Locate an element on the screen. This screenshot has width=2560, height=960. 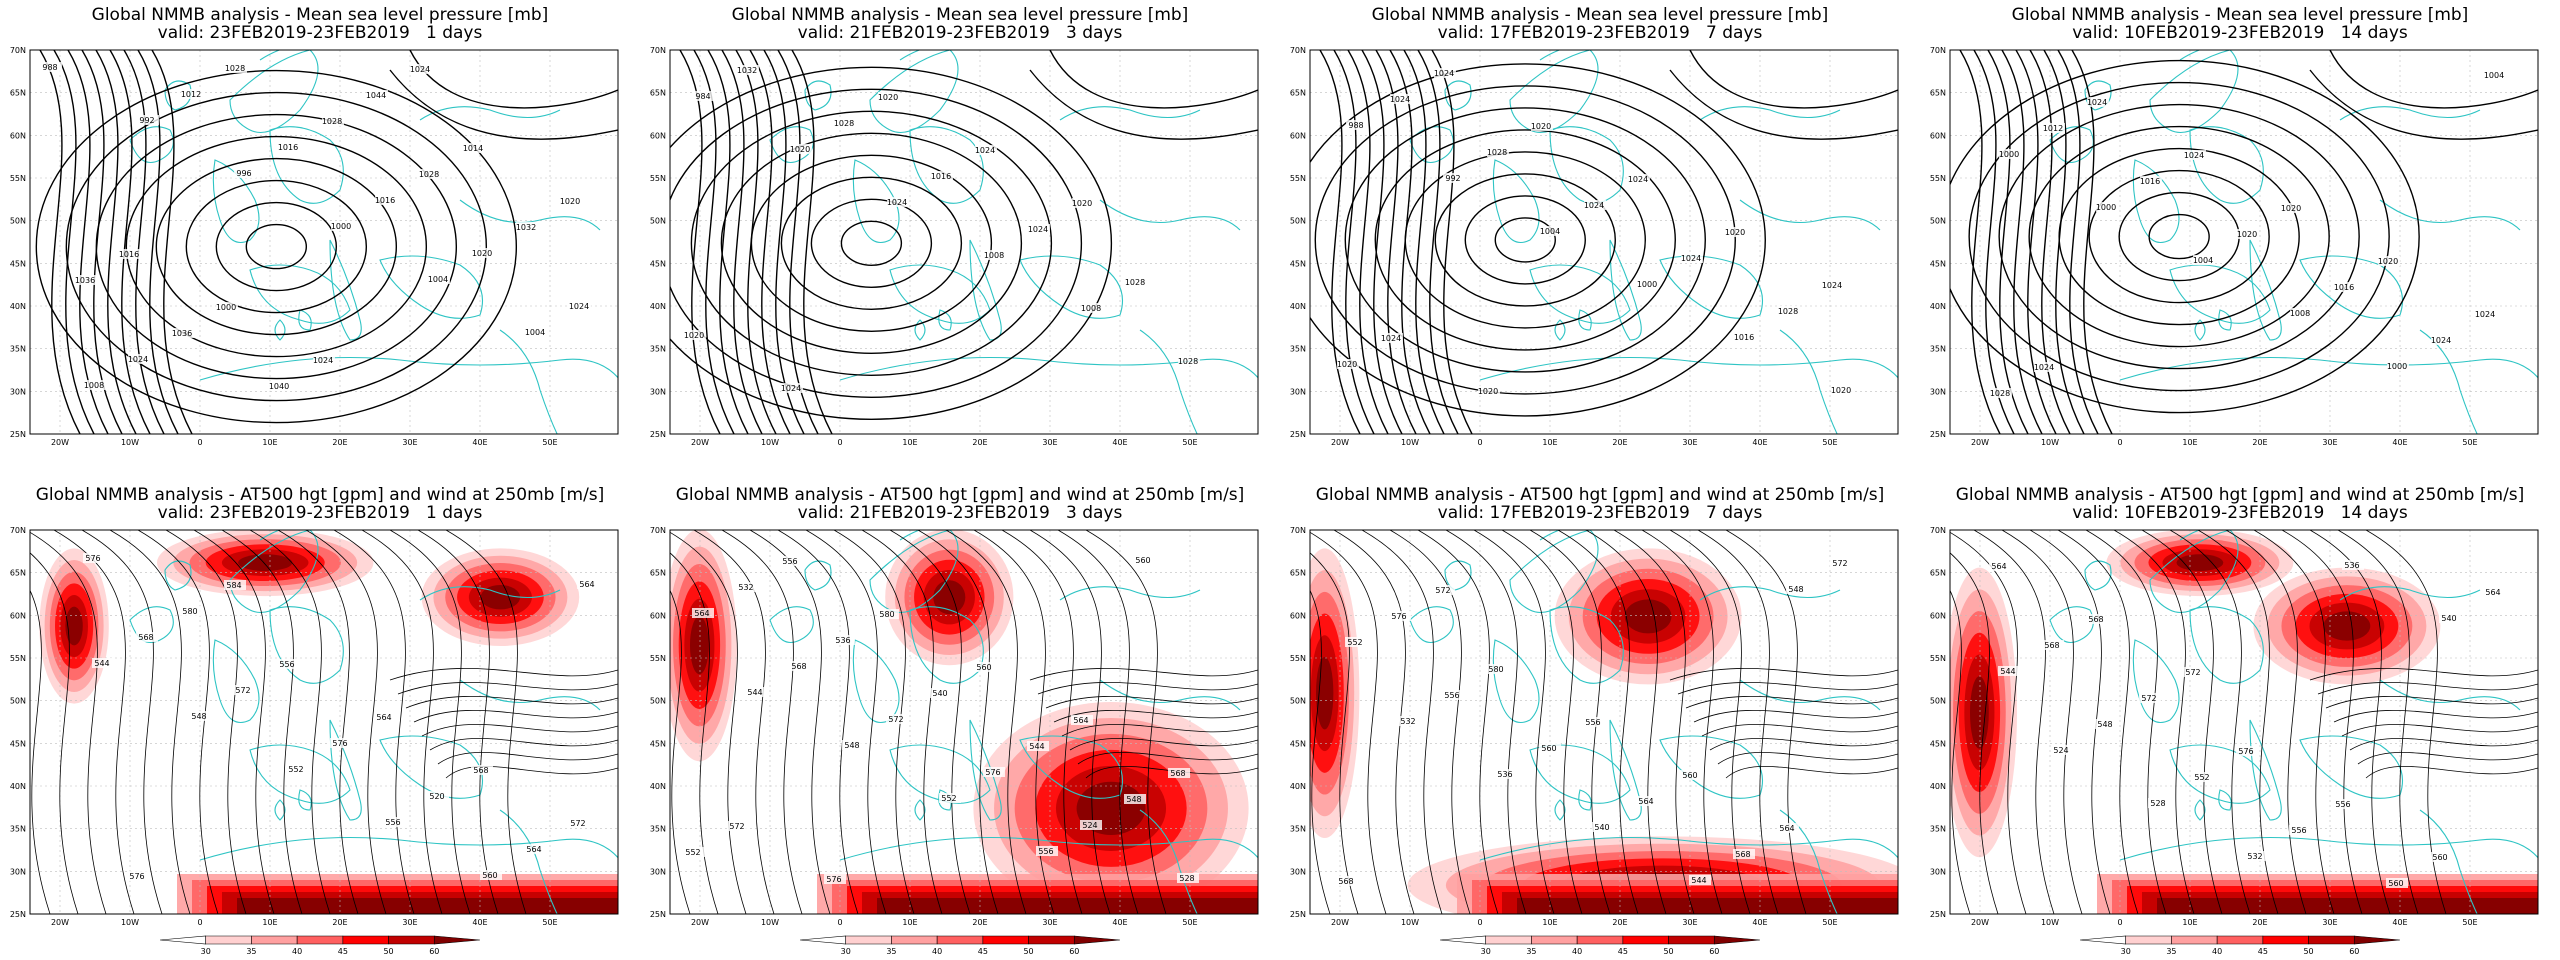
contour-label: 1036 is located at coordinates (85, 280).